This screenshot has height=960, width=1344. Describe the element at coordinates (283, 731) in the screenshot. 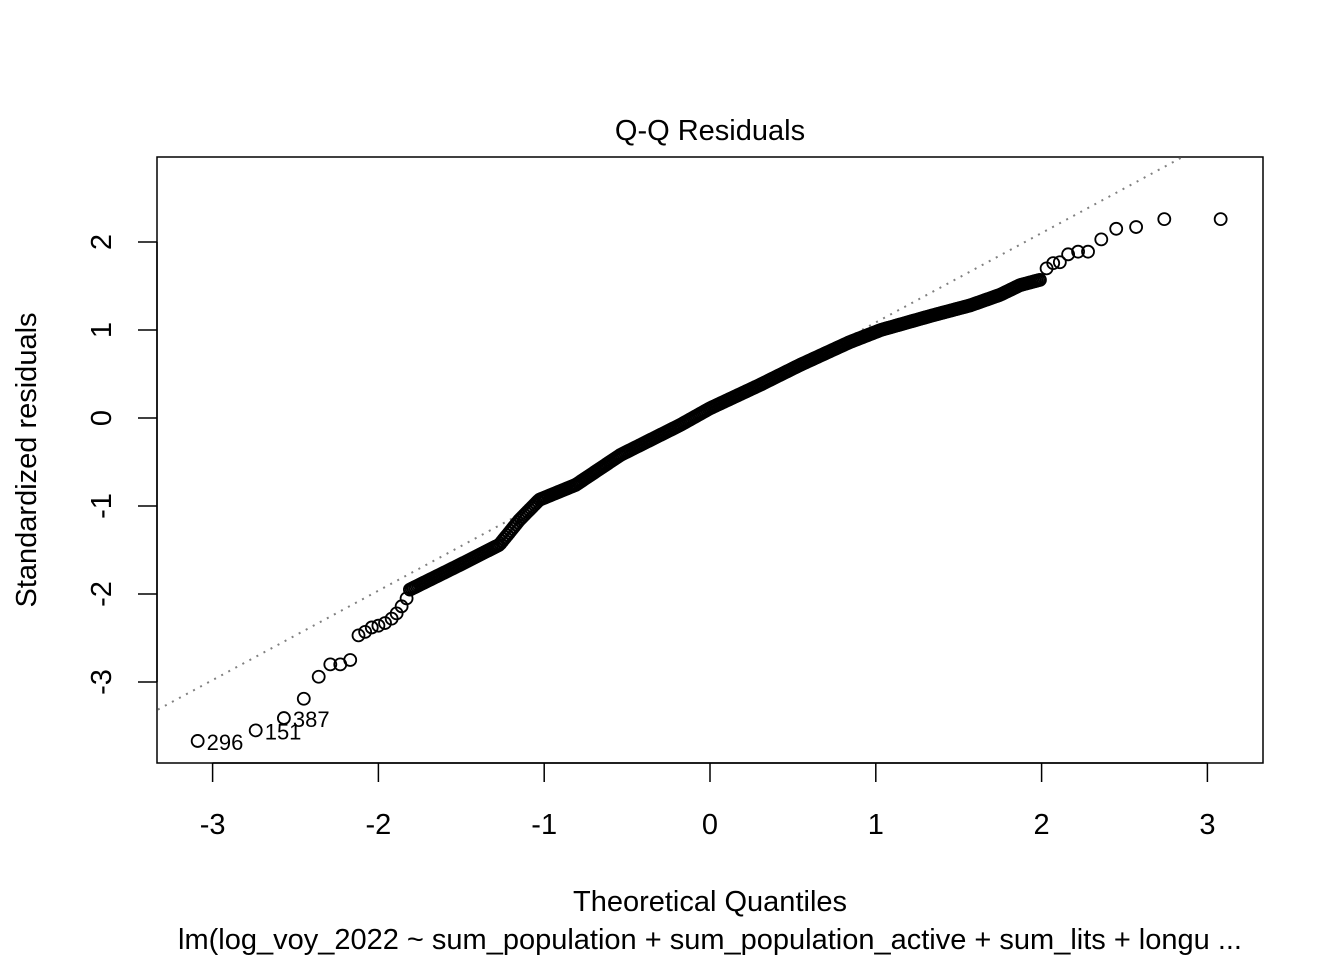

I see `point-label: 151` at that location.